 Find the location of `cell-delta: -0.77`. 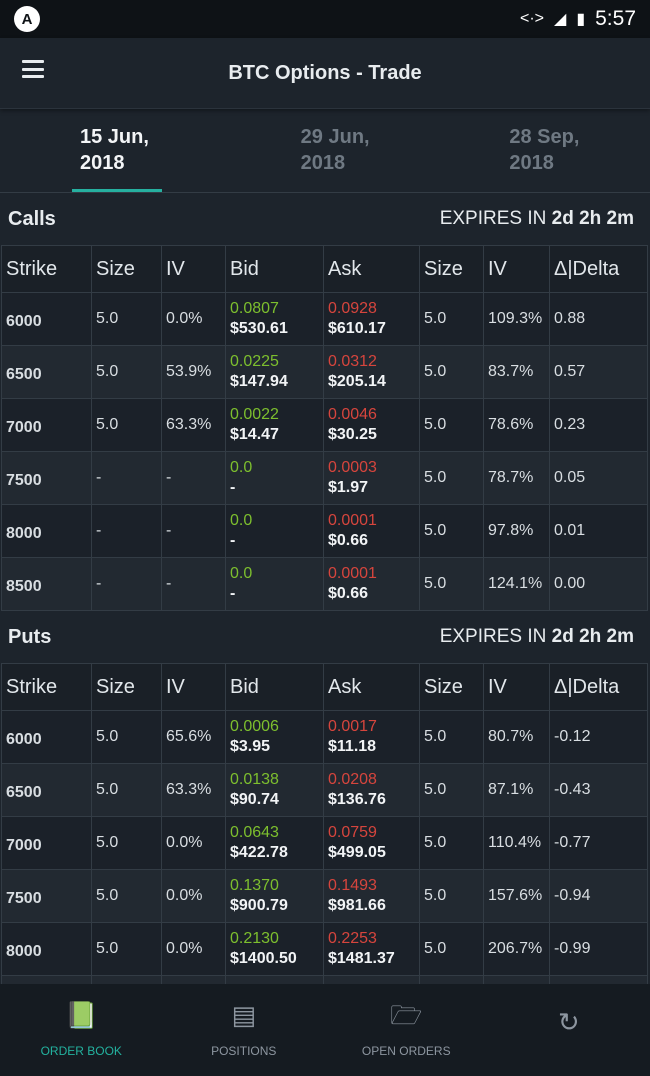

cell-delta: -0.77 is located at coordinates (599, 843).